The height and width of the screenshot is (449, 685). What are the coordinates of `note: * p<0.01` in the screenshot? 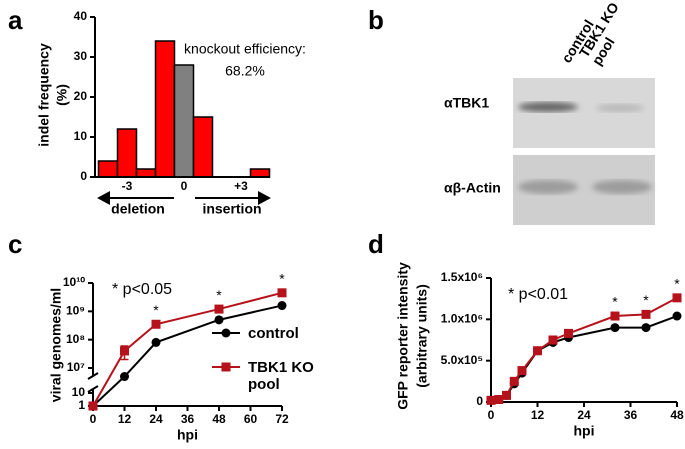 It's located at (538, 294).